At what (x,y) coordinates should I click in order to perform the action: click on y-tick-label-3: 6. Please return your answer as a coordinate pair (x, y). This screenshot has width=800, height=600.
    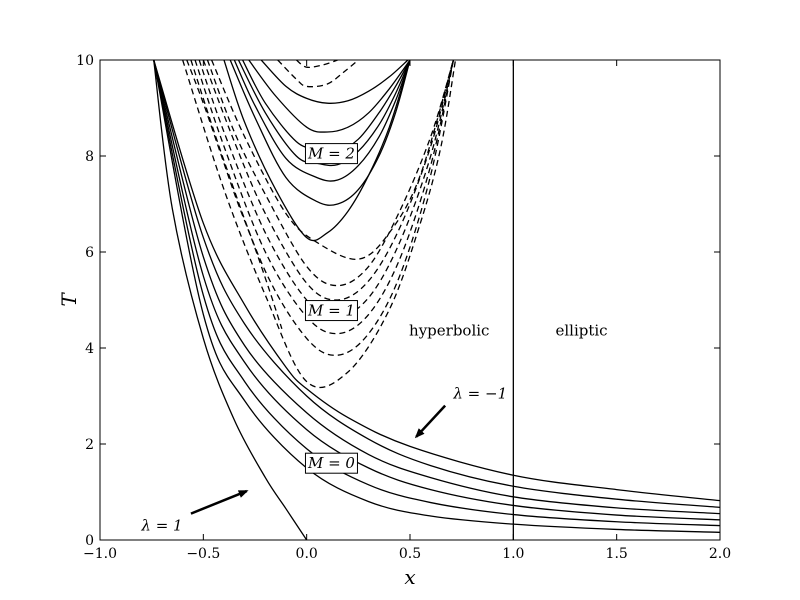
    Looking at the image, I should click on (89, 253).